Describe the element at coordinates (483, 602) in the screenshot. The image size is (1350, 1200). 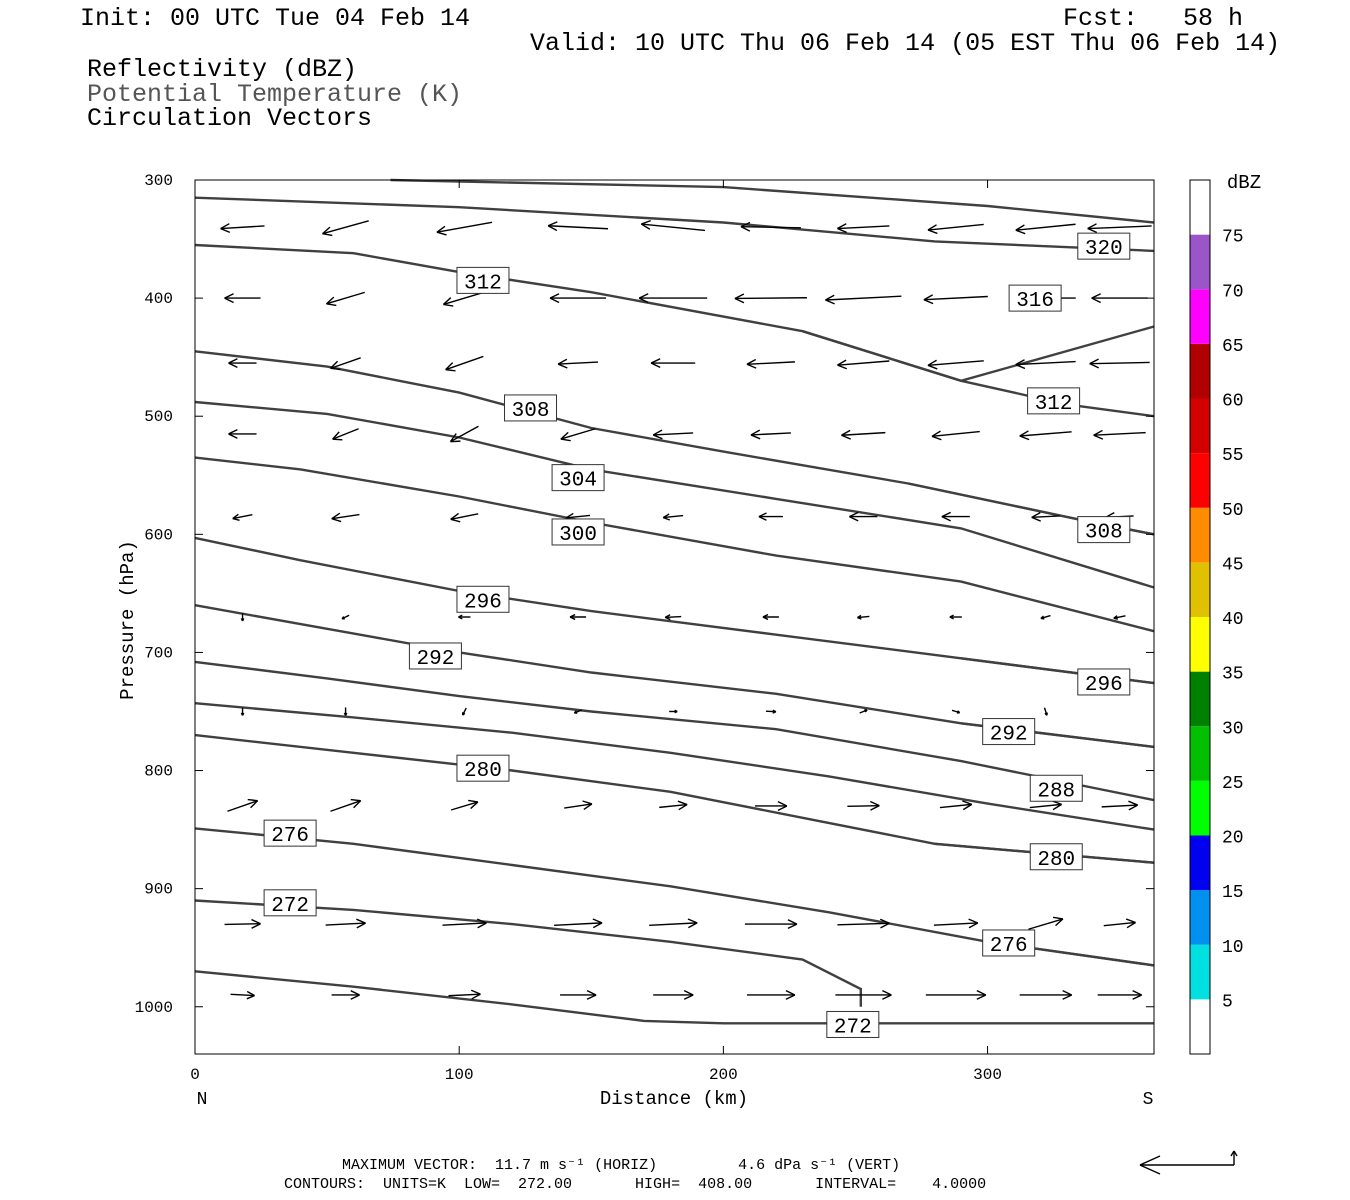
I see `contour-label: 296` at that location.